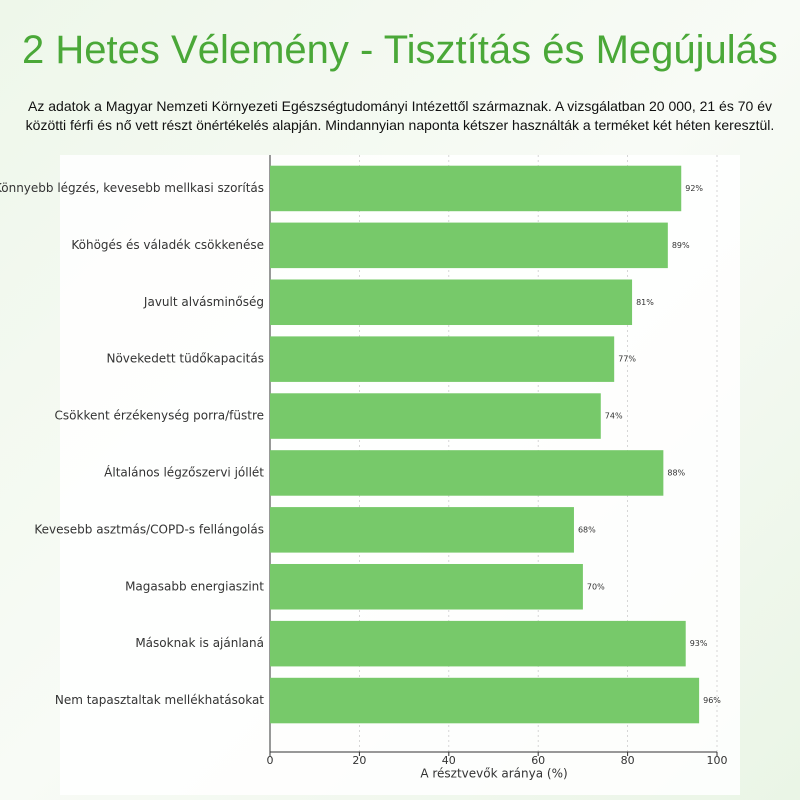 This screenshot has width=800, height=800. What do you see at coordinates (645, 302) in the screenshot?
I see `value-label: 81%` at bounding box center [645, 302].